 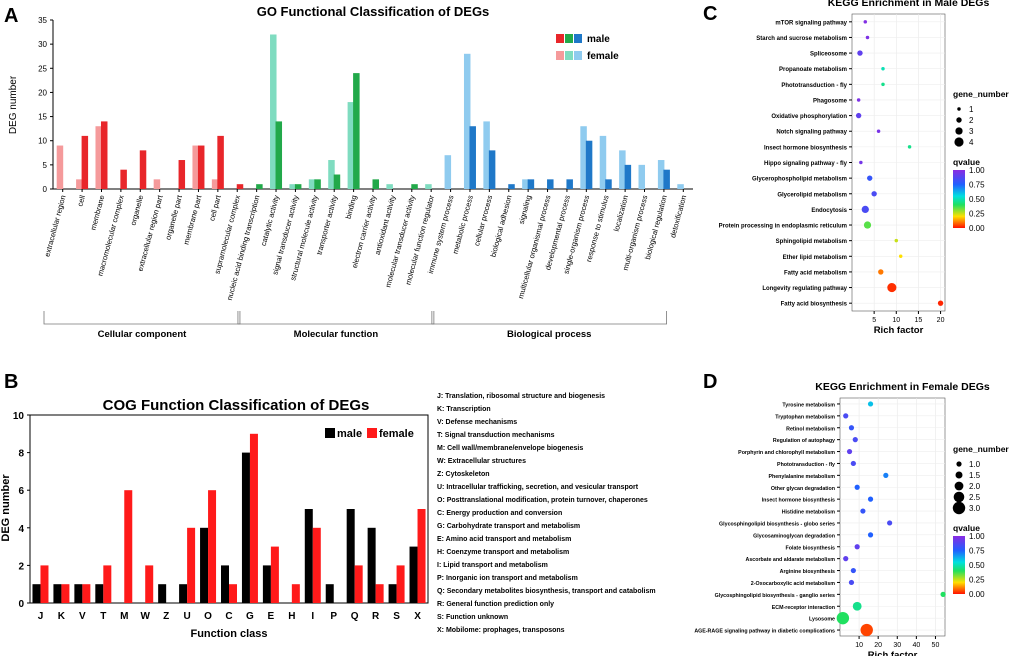 What do you see at coordinates (805, 417) in the screenshot?
I see `pathway-label: Tryptophan metabolism` at bounding box center [805, 417].